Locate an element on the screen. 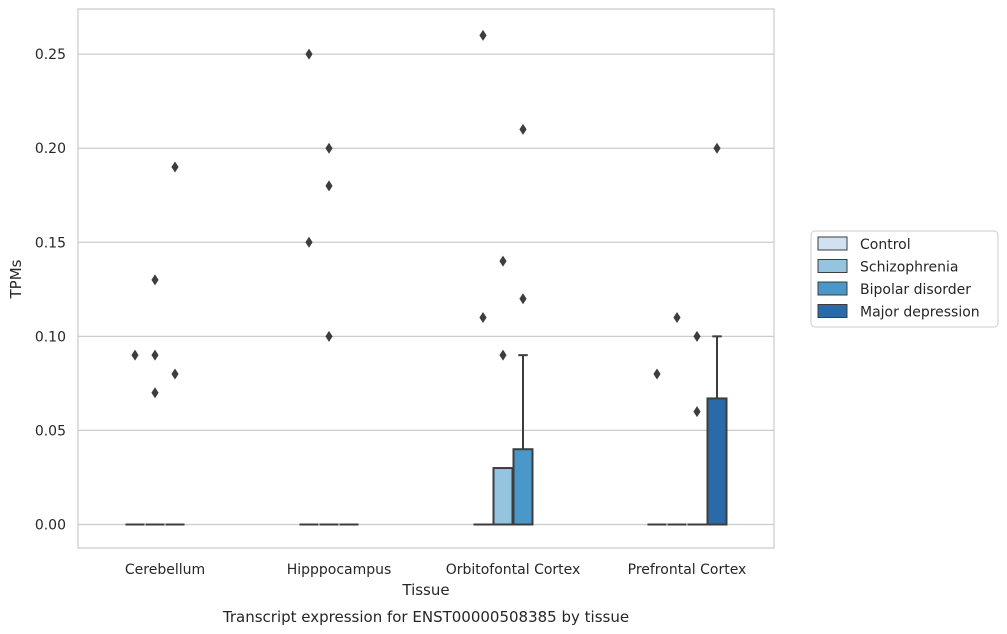 This screenshot has height=634, width=1007. legend-label: Control is located at coordinates (885, 245).